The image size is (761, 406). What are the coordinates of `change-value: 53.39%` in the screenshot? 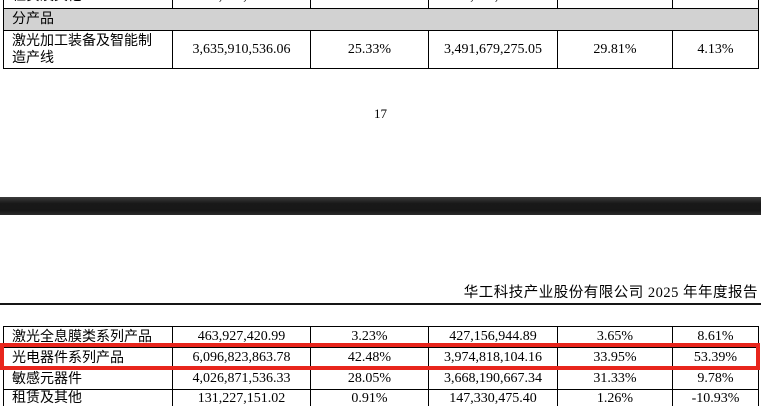 It's located at (715, 357).